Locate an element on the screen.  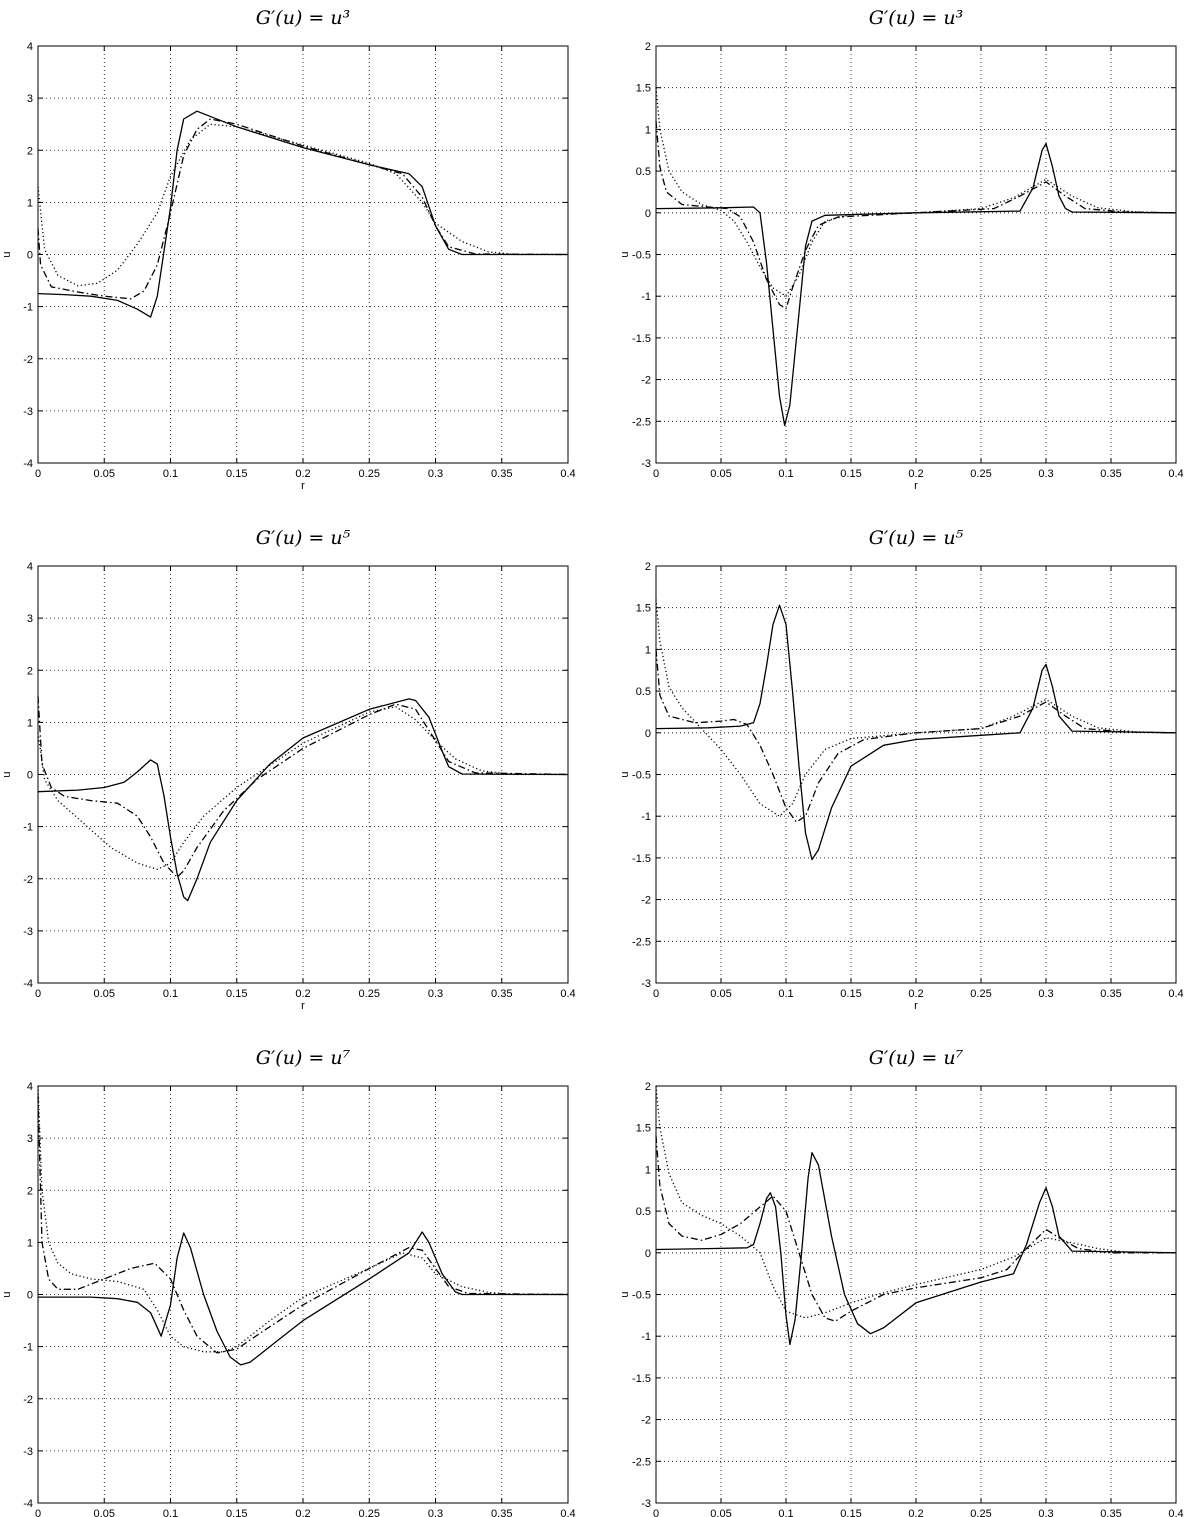
y-tick-label: -0.5 is located at coordinates (641, 1296).